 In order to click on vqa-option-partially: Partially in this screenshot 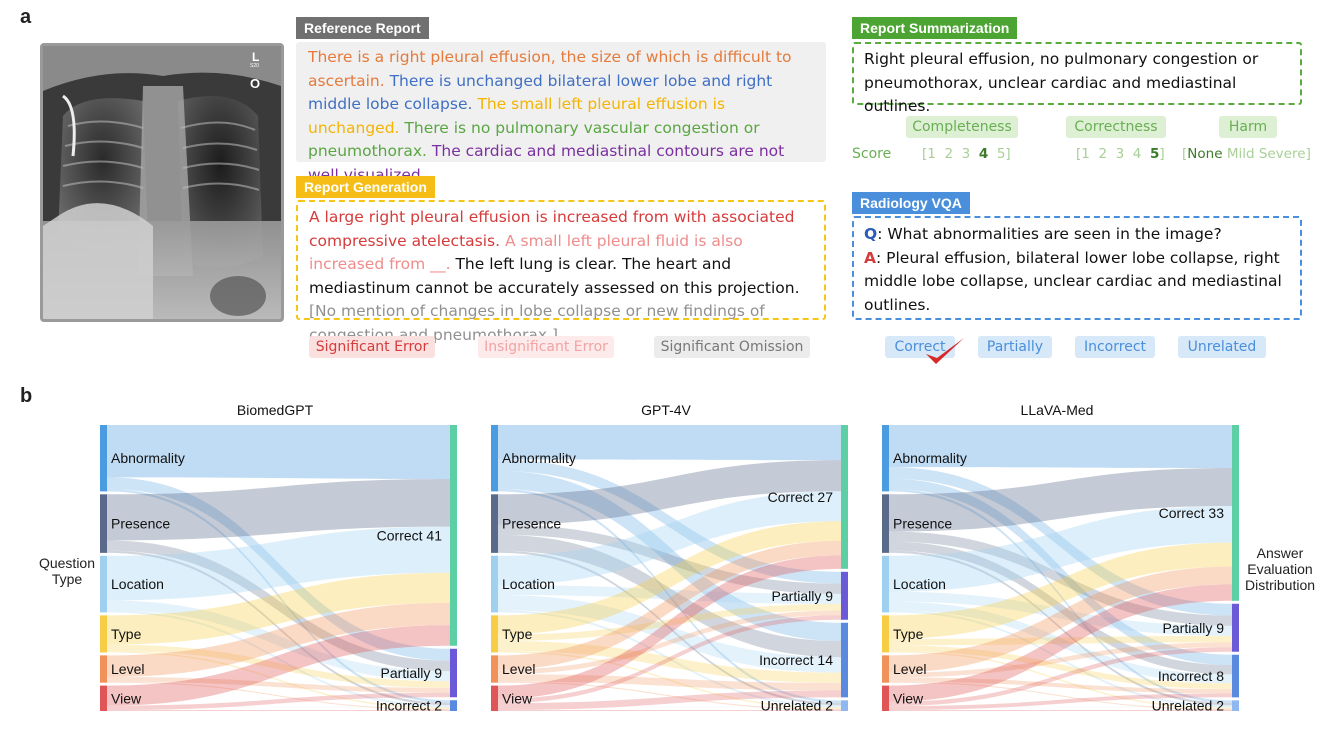, I will do `click(1015, 347)`.